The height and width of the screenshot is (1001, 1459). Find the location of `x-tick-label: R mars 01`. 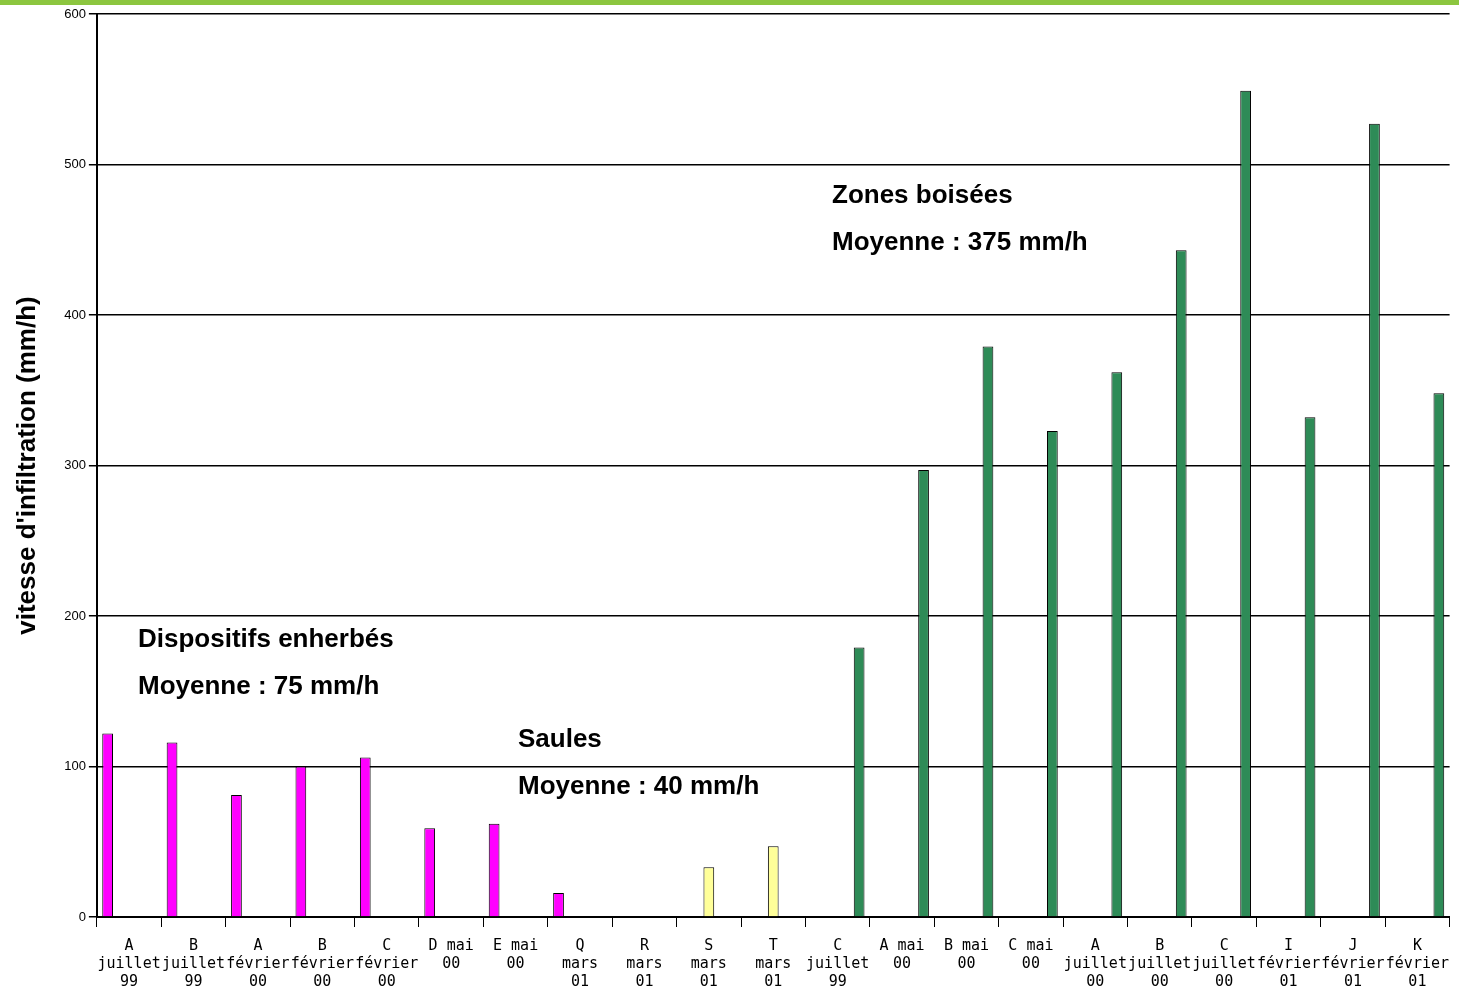

x-tick-label: R mars 01 is located at coordinates (644, 962).